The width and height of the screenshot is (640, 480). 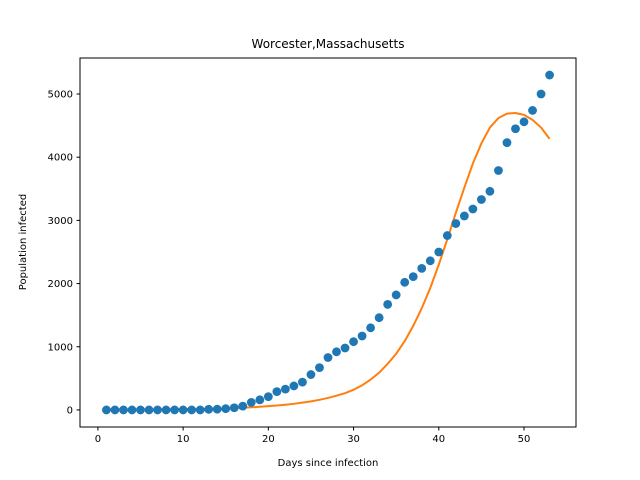 What do you see at coordinates (524, 439) in the screenshot?
I see `x-tick-label: 50` at bounding box center [524, 439].